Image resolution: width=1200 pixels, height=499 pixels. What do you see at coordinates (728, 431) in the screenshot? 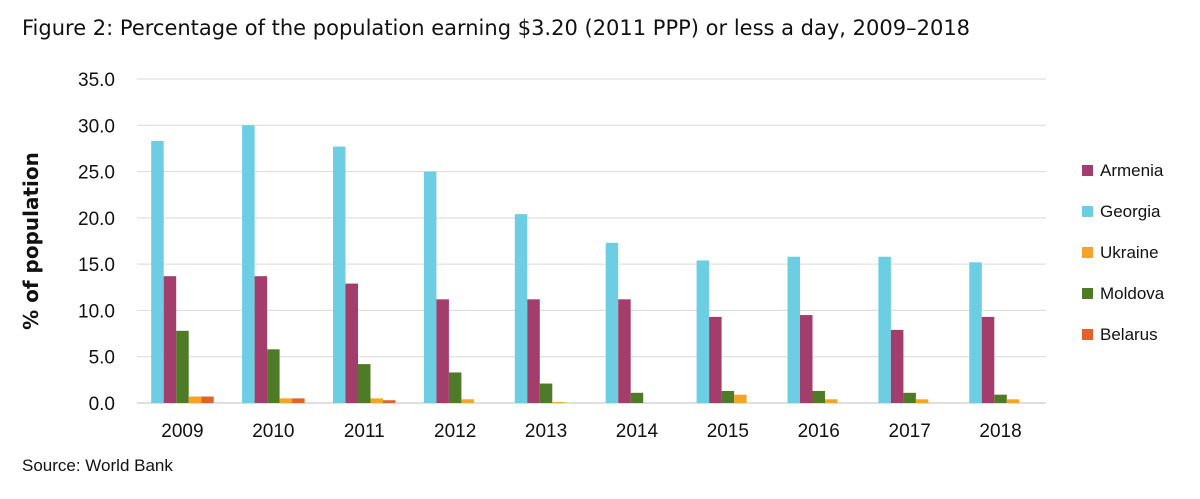
I see `x-tick-label: 2015` at bounding box center [728, 431].